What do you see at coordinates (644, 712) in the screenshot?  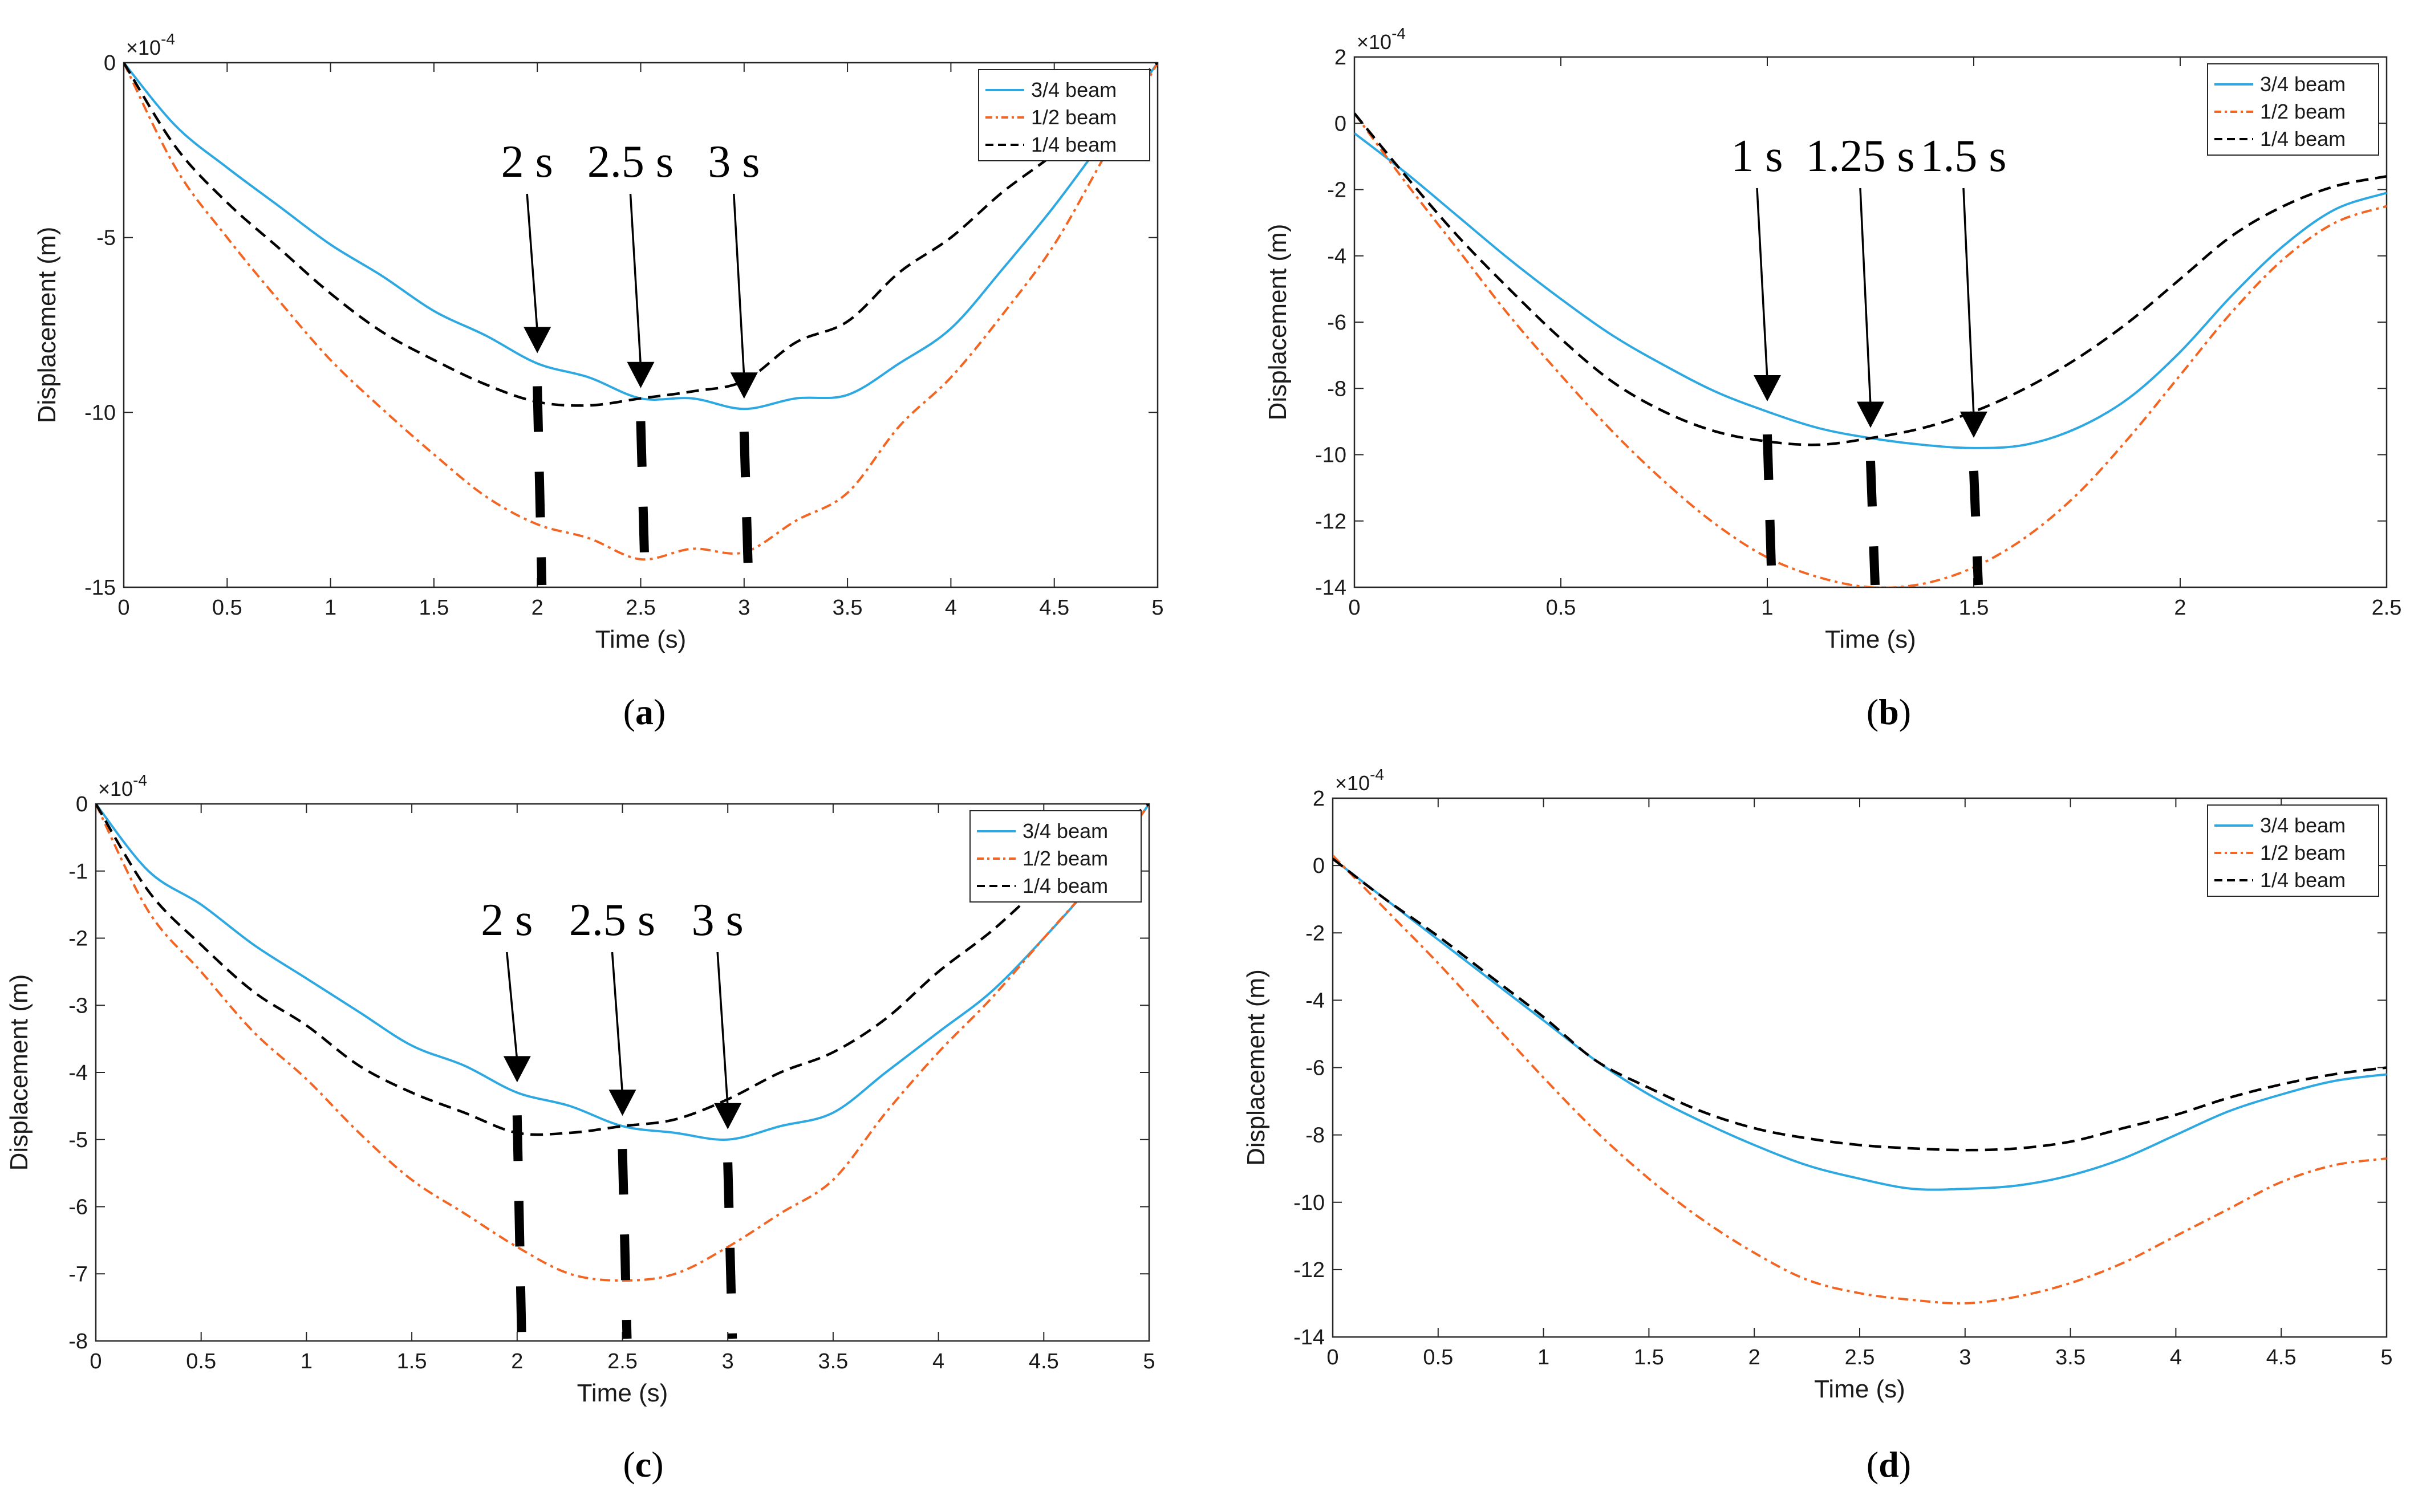 I see `panel-letter: a` at bounding box center [644, 712].